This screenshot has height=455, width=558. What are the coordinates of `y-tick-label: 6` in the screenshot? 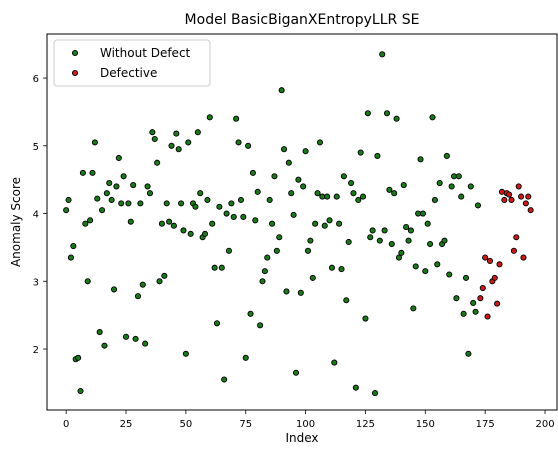 It's located at (36, 79).